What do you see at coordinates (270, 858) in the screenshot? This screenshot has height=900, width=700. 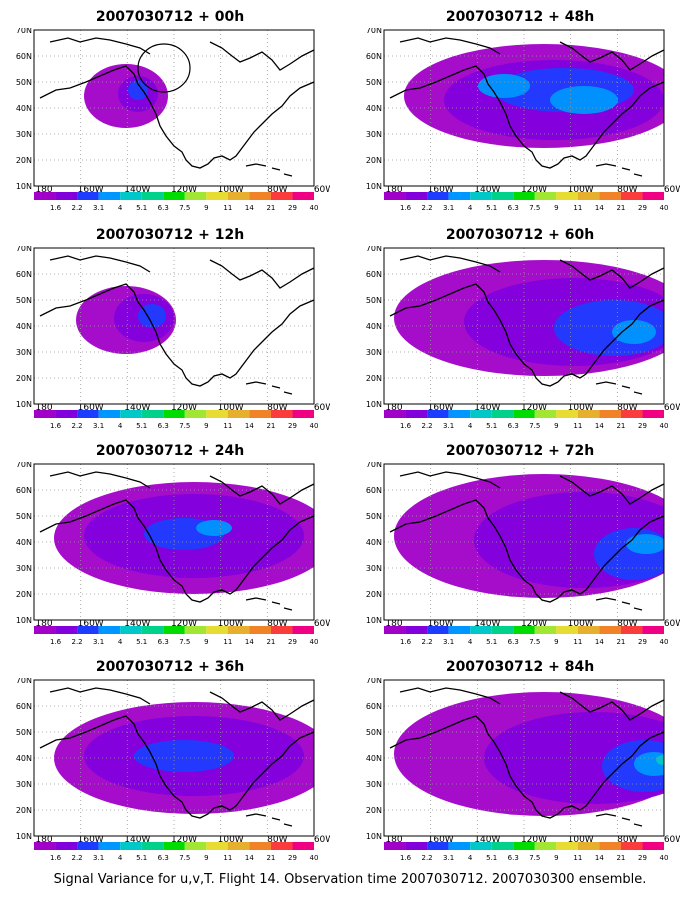 I see `colorbar-label: 21` at bounding box center [270, 858].